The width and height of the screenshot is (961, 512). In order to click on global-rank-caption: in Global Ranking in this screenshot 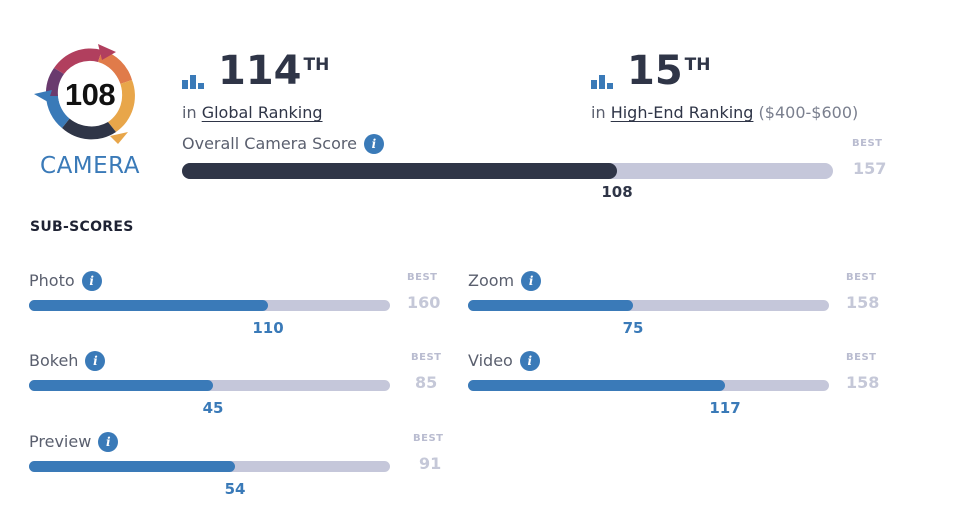, I will do `click(252, 112)`.